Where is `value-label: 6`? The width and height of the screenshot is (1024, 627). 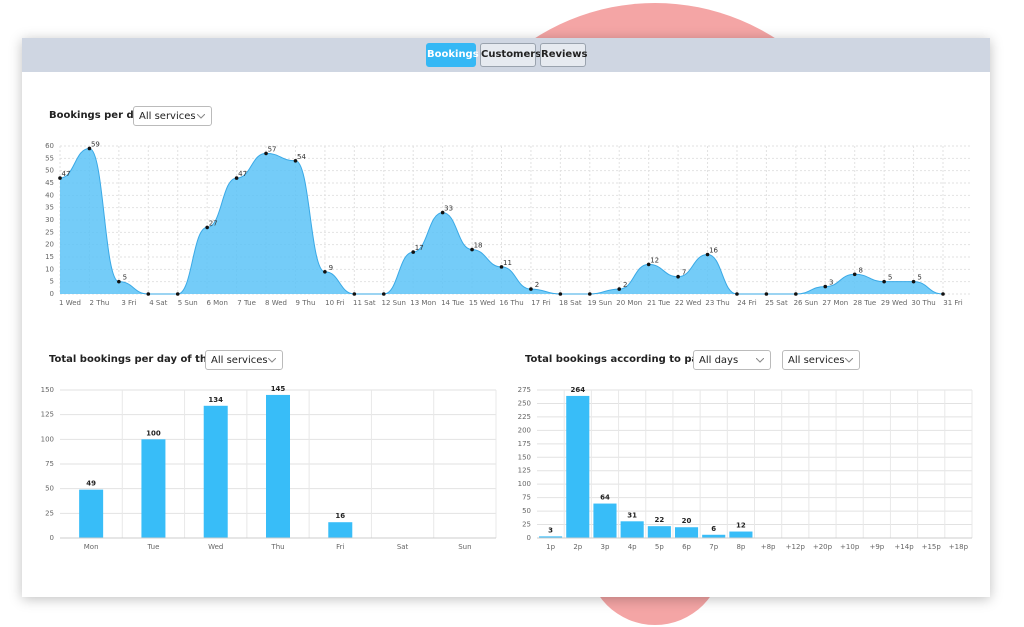
value-label: 6 is located at coordinates (713, 529).